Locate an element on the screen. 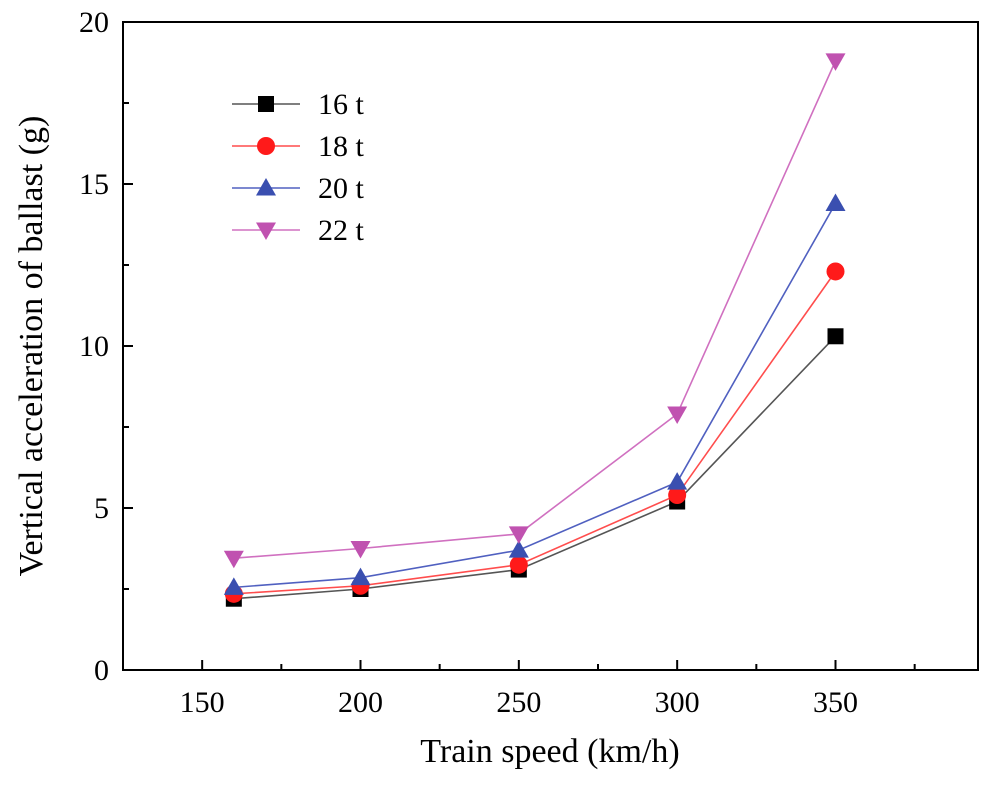 Image resolution: width=1000 pixels, height=785 pixels. legend-label: 18 t is located at coordinates (341, 146).